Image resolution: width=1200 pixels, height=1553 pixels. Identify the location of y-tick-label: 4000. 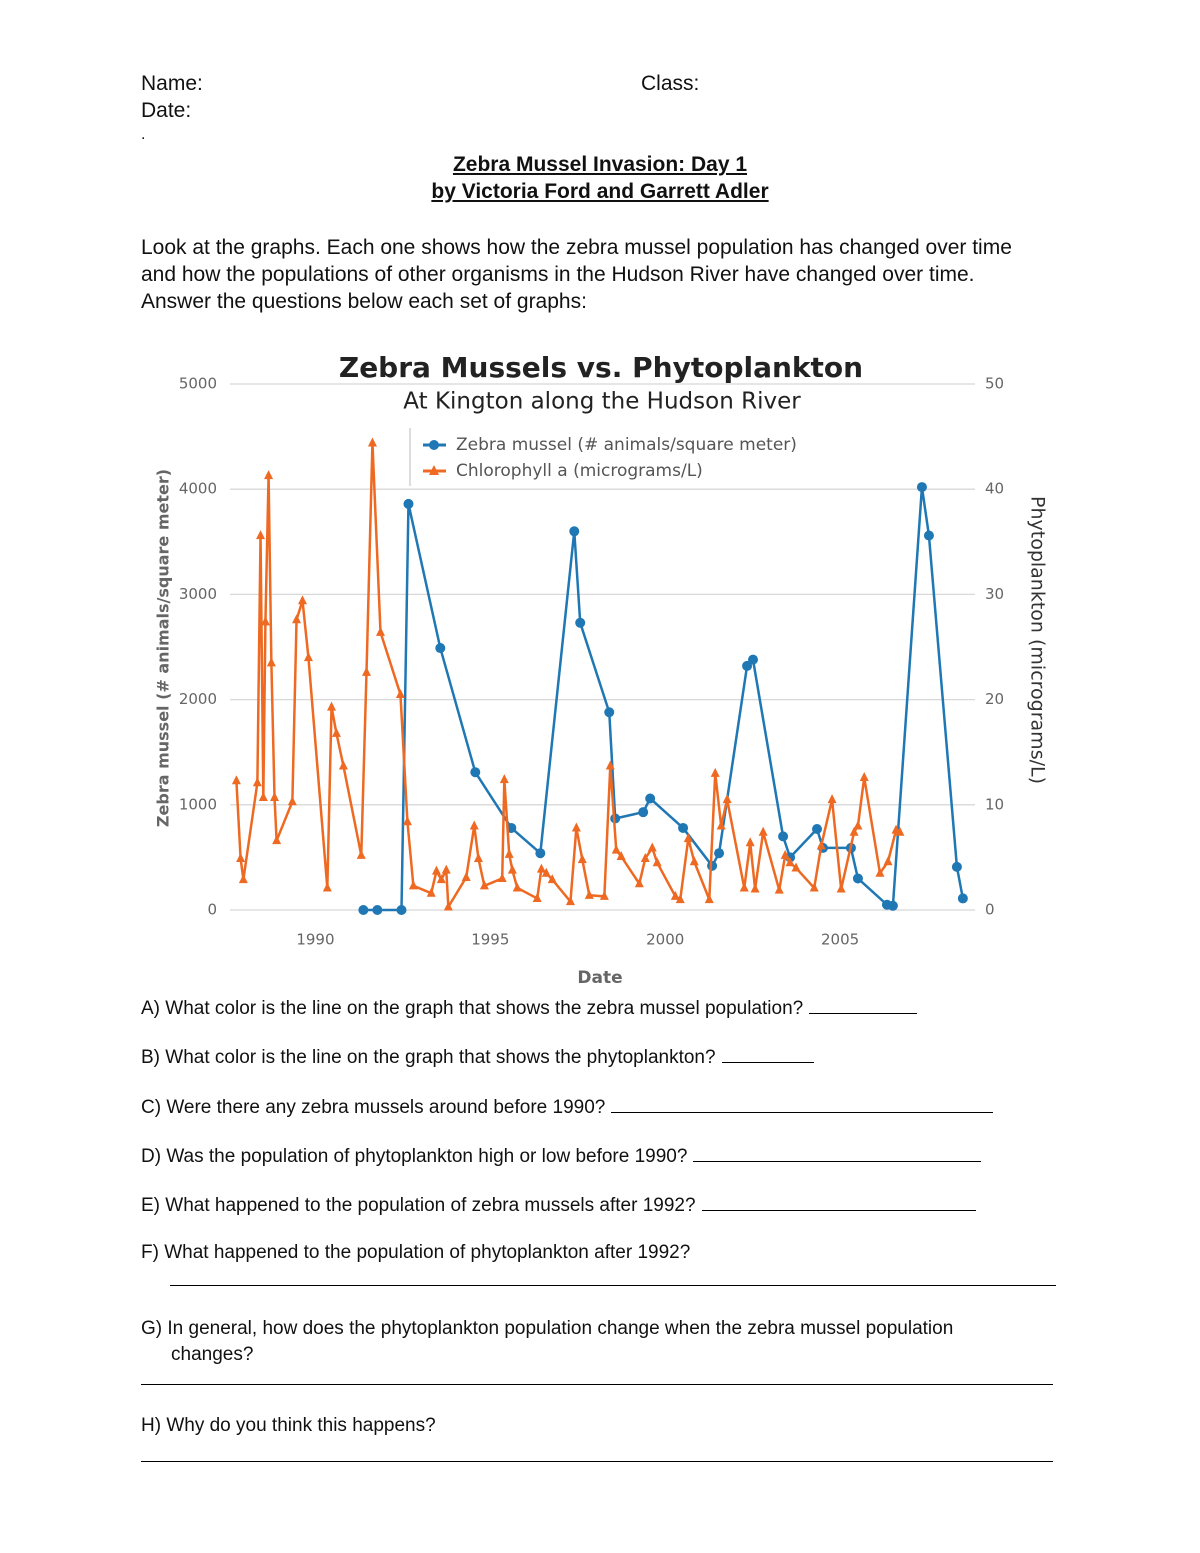
(198, 489).